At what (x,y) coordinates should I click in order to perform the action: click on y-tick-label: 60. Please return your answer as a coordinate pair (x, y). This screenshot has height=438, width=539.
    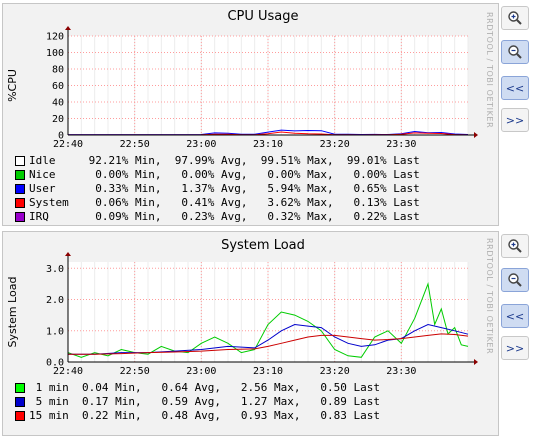
    Looking at the image, I should click on (58, 86).